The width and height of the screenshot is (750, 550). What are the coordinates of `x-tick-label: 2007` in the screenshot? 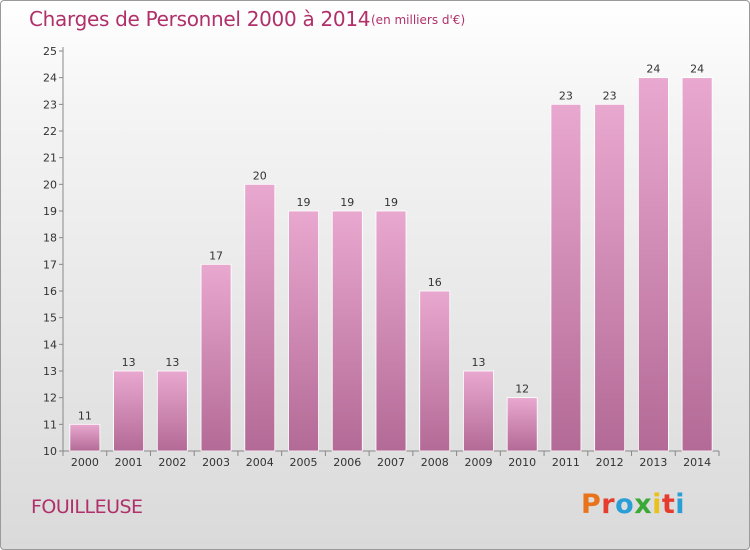 It's located at (391, 462).